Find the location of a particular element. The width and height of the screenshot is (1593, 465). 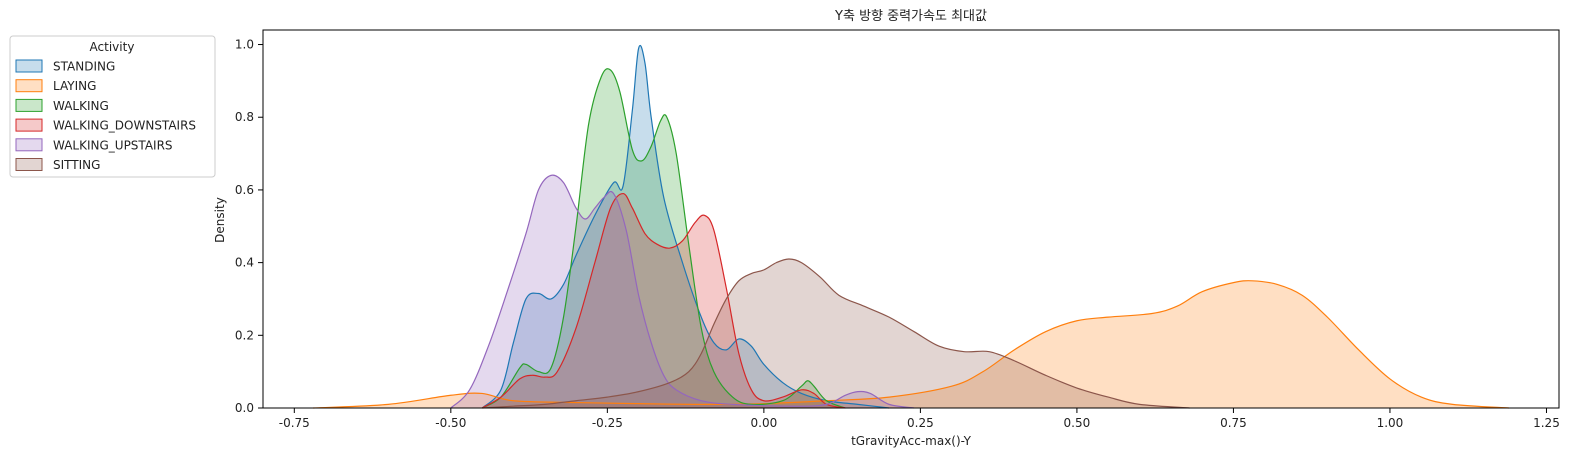

legend-label-walking: WALKING is located at coordinates (81, 106).